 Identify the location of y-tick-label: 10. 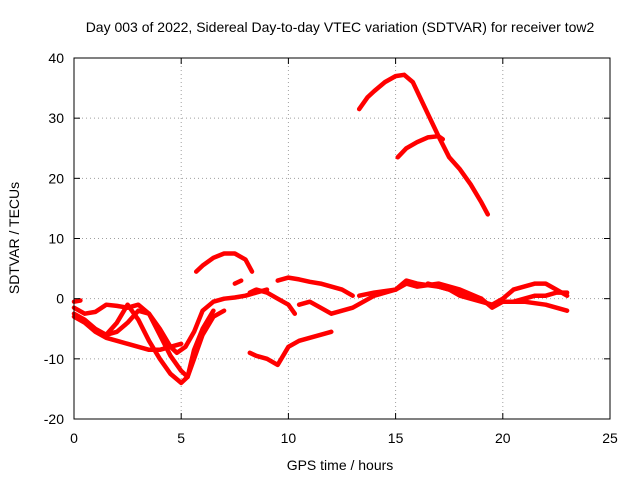
(56, 239).